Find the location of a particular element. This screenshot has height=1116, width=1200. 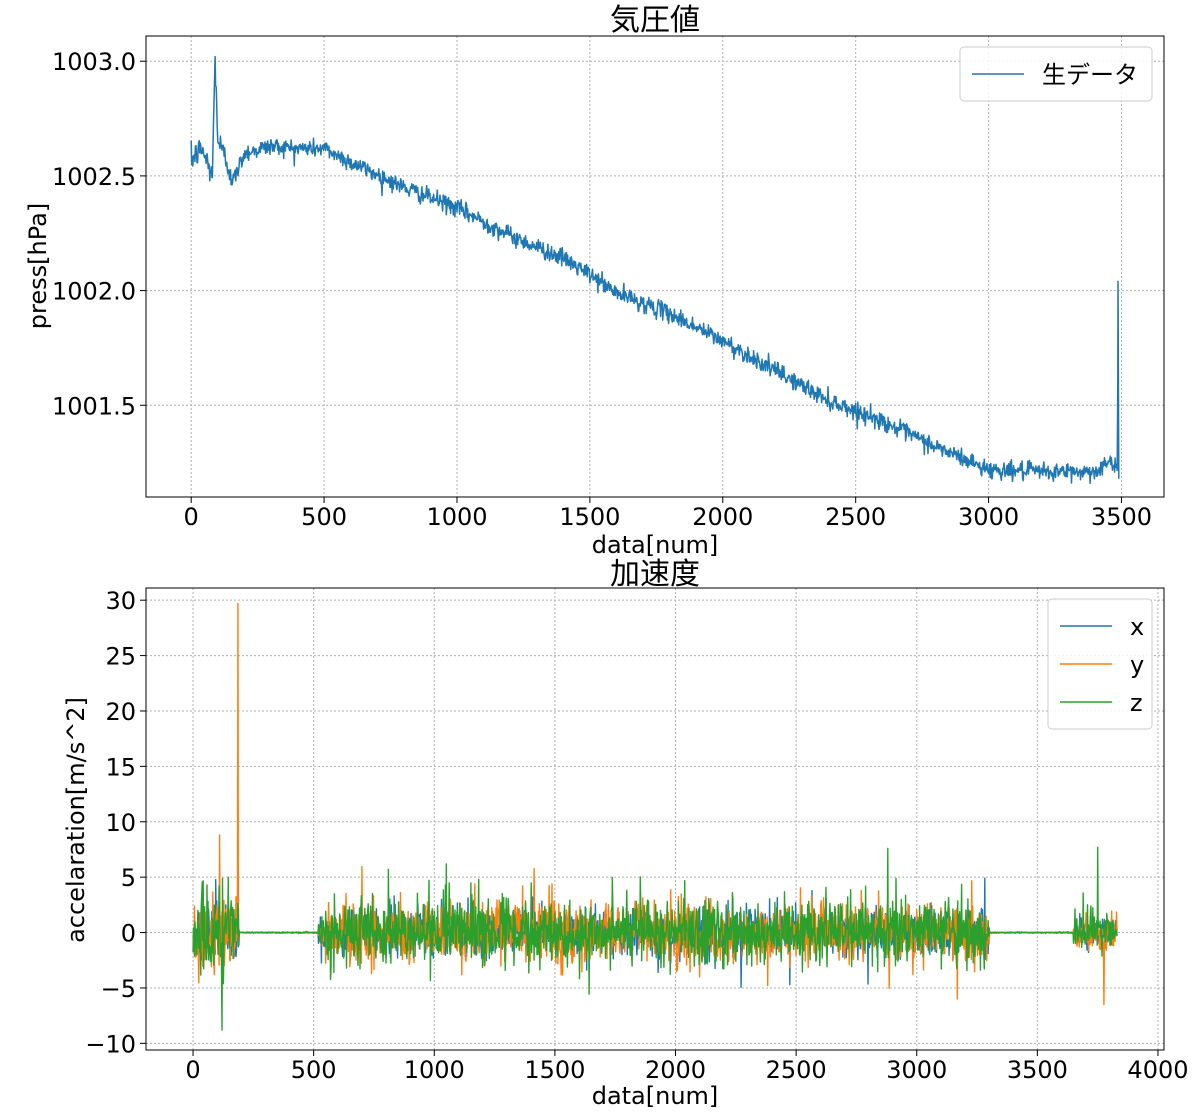

chart-title: 加速度 is located at coordinates (655, 574).